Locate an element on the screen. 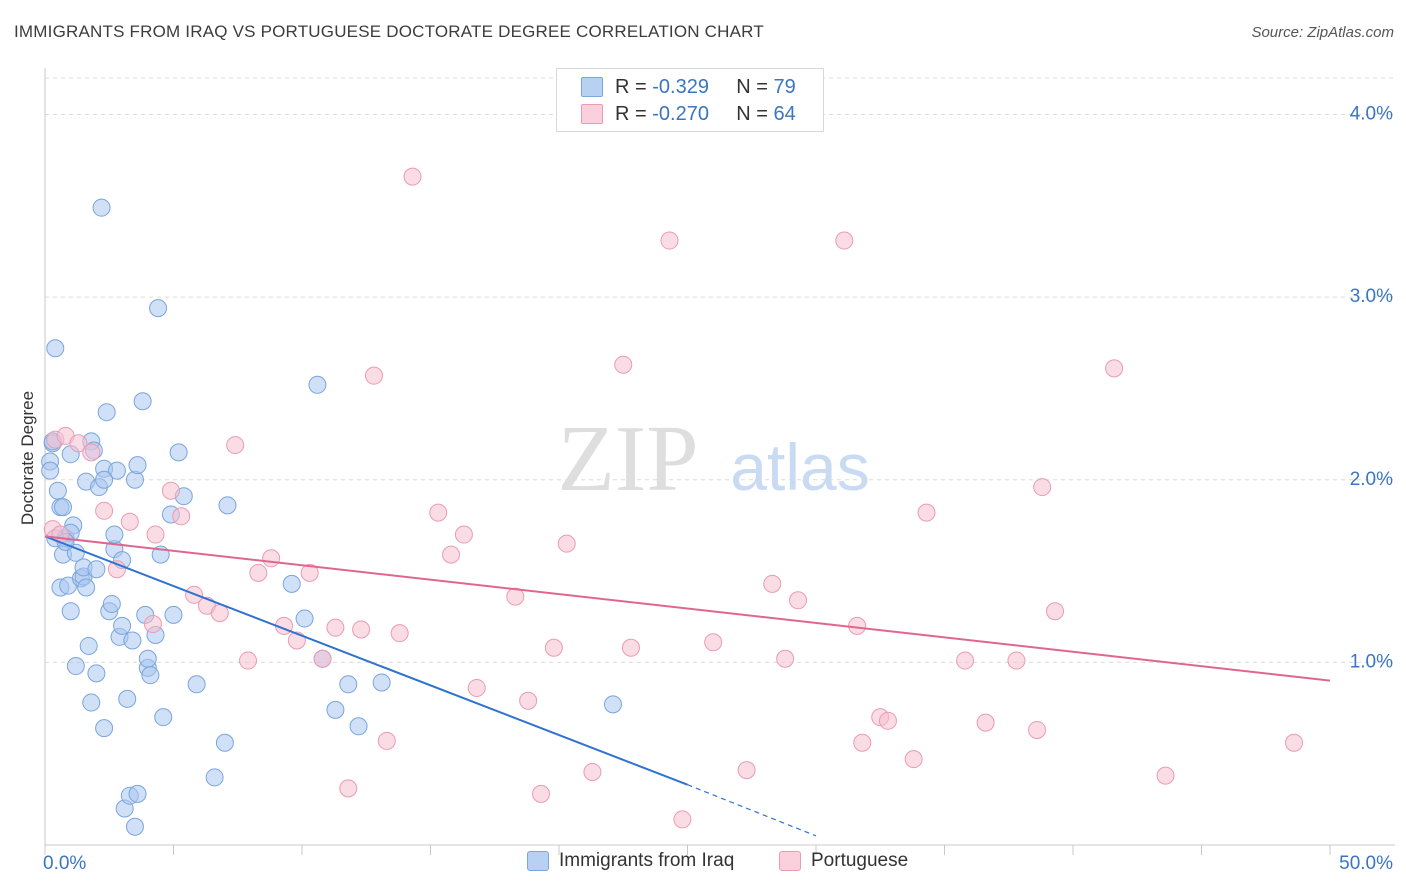 The width and height of the screenshot is (1406, 892). legend-swatch-portuguese is located at coordinates (592, 114).